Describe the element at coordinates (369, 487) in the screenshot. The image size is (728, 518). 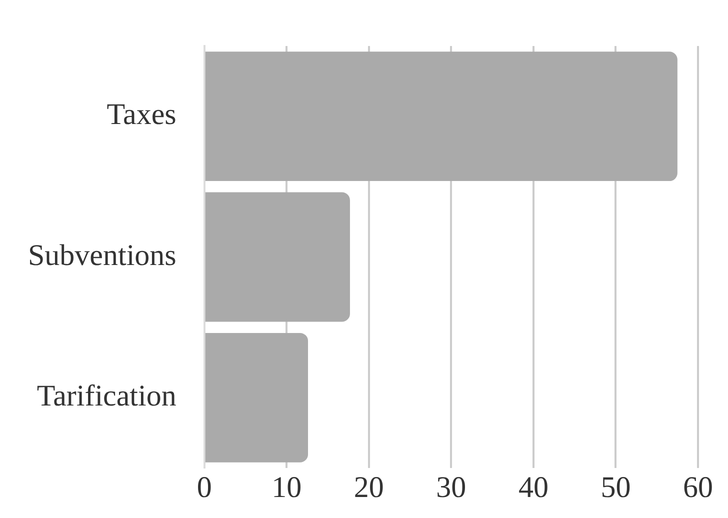
I see `x-tick-label: 20` at that location.